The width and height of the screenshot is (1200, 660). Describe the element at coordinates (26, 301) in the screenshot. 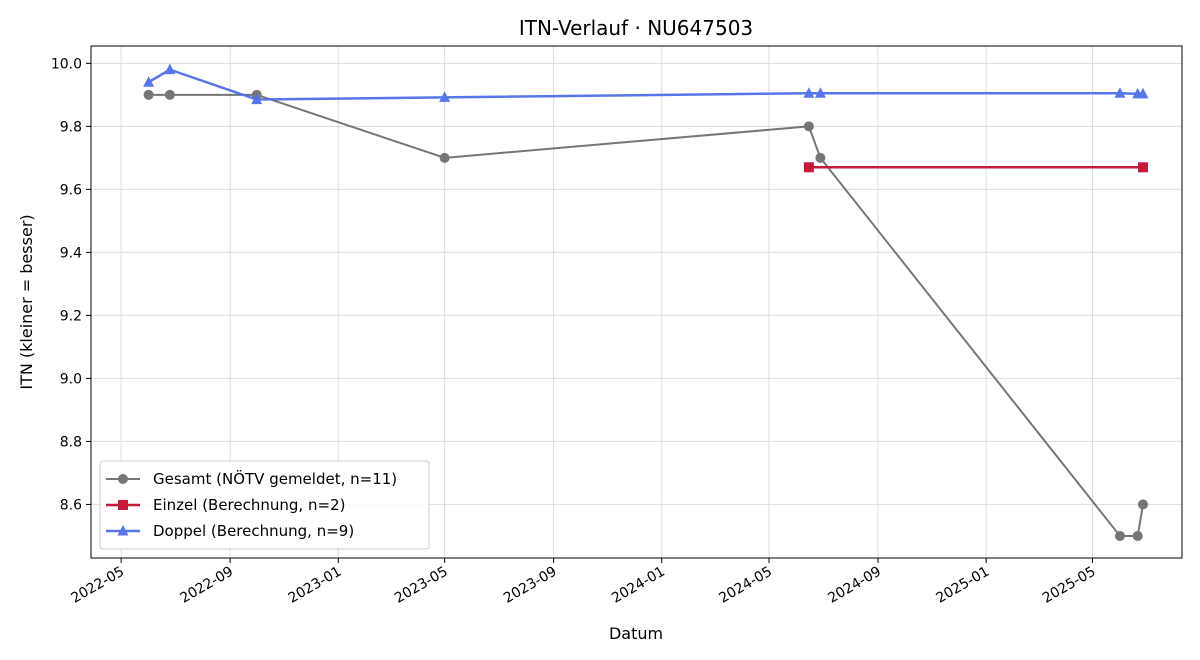

I see `y-axis-label: ITN (kleiner = besser)` at that location.